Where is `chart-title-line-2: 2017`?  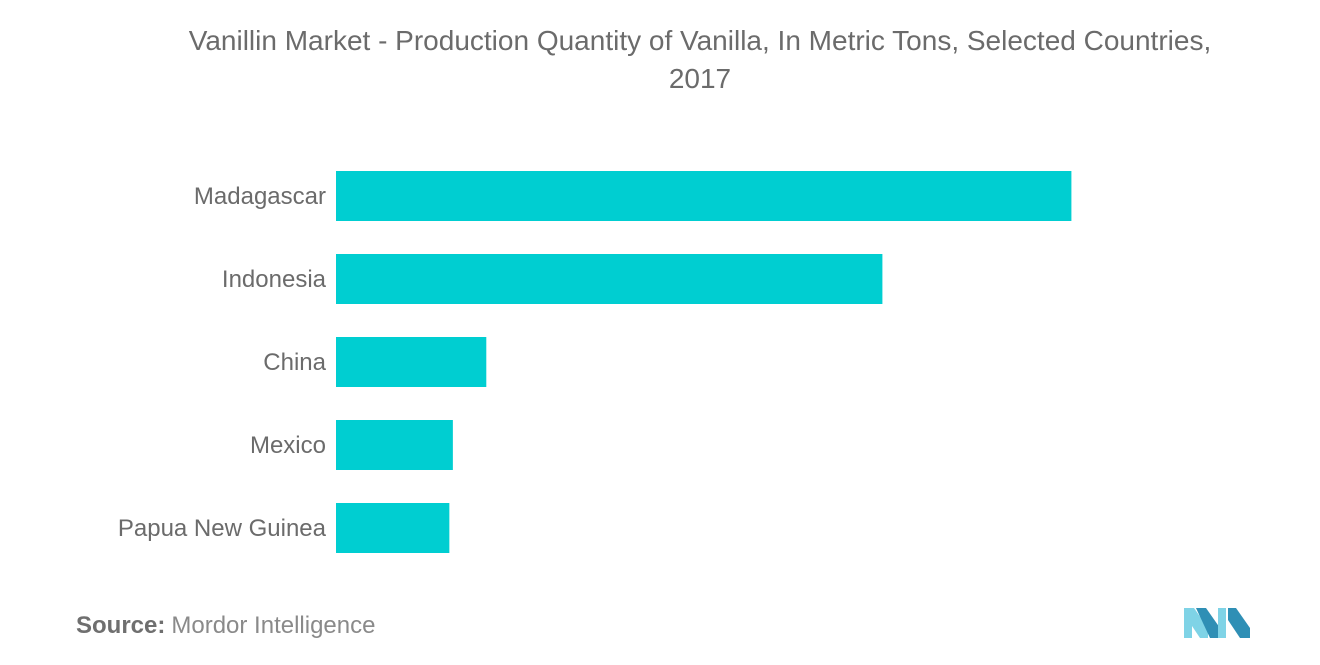
chart-title-line-2: 2017 is located at coordinates (700, 78).